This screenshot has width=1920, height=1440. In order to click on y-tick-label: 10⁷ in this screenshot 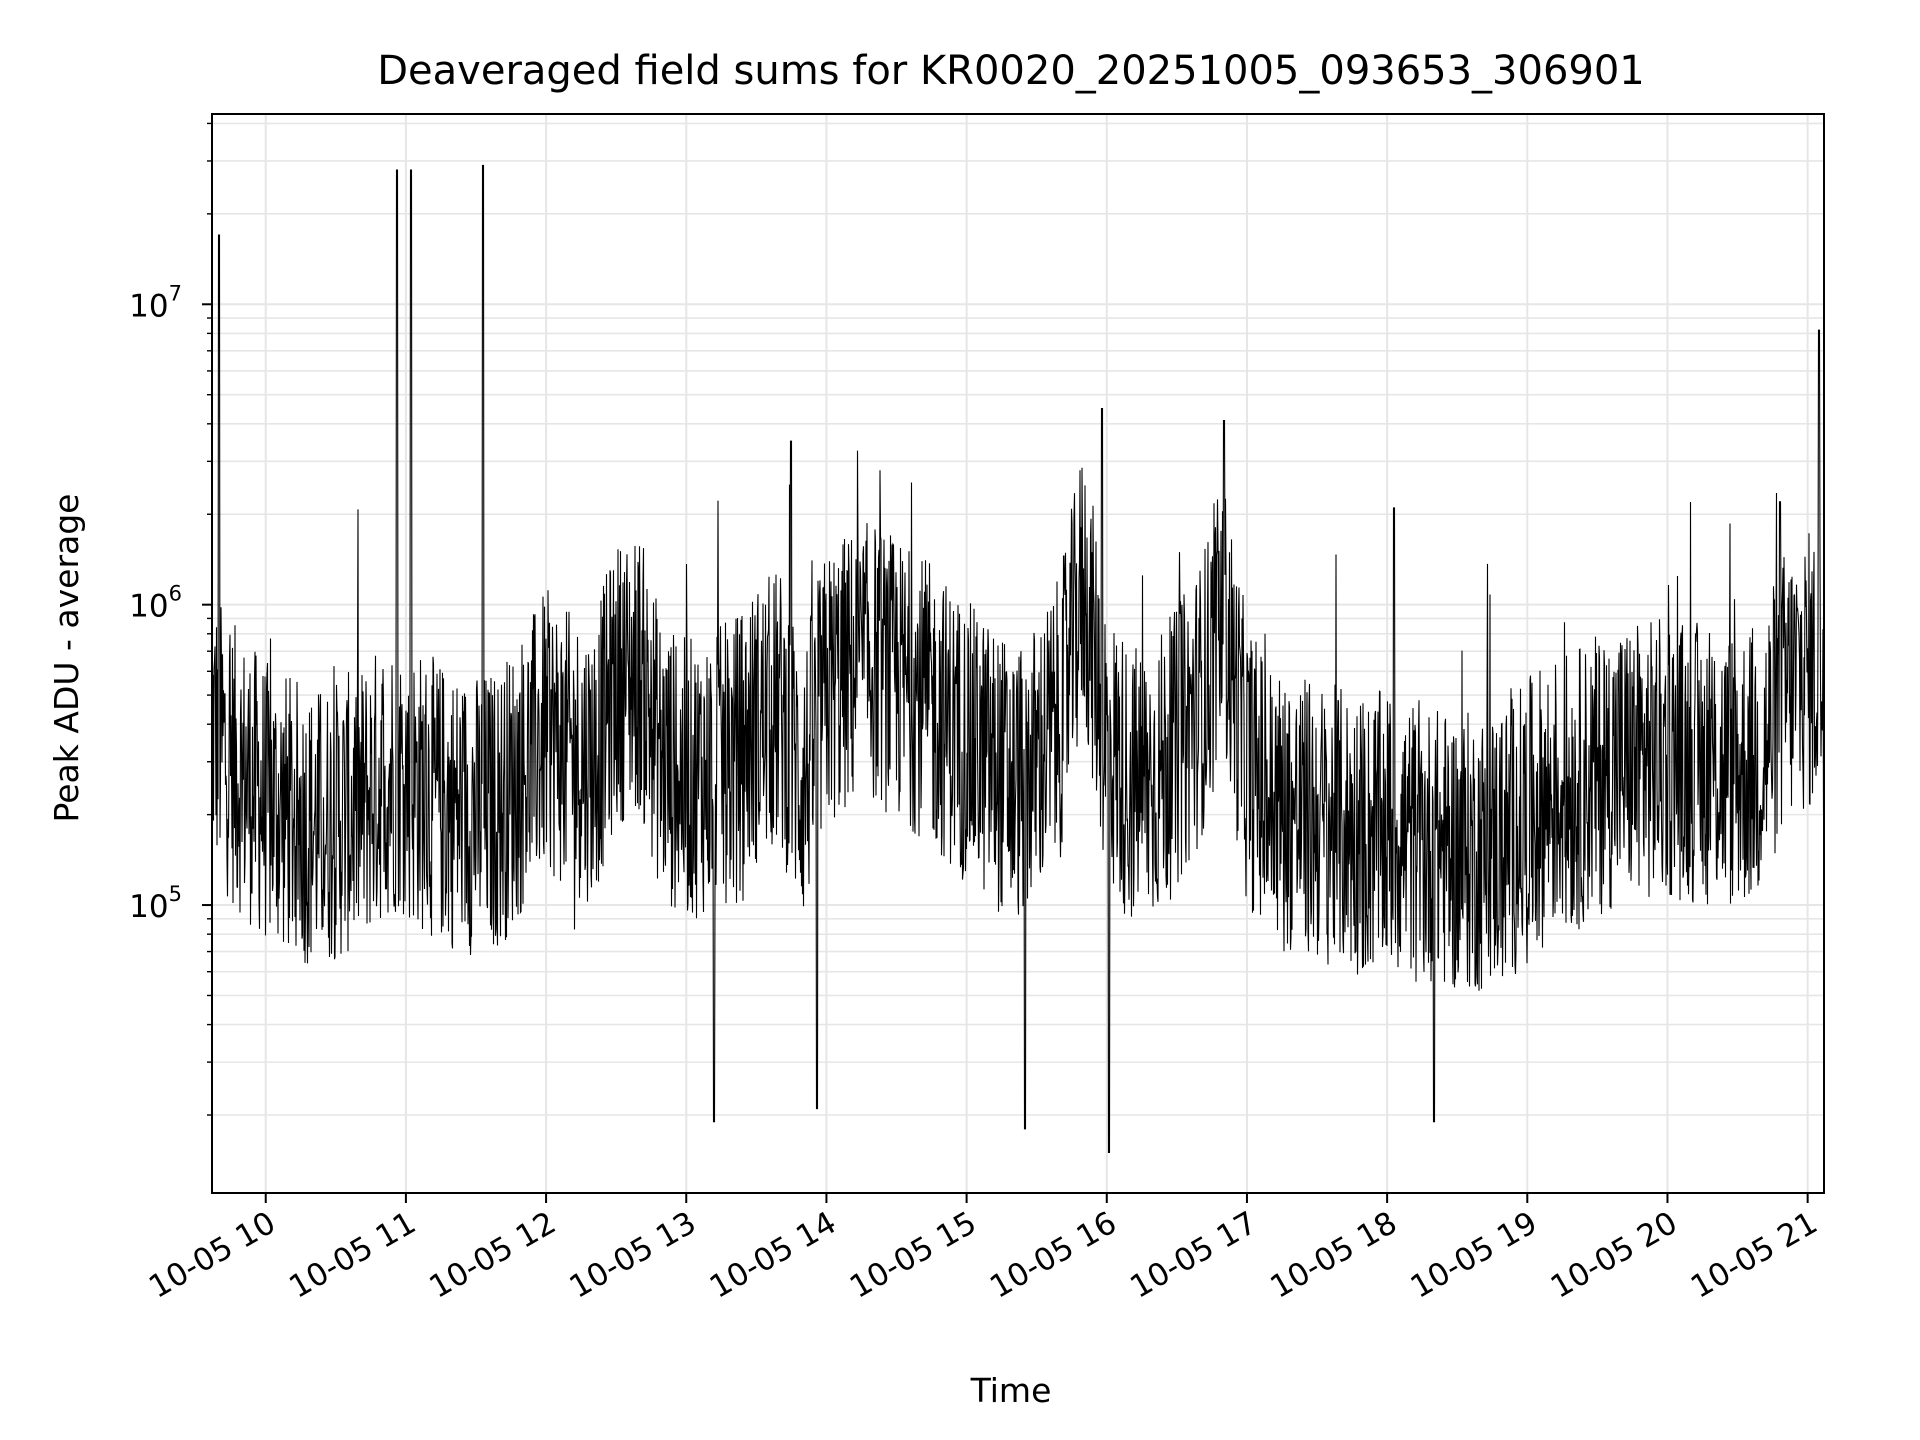, I will do `click(155, 302)`.